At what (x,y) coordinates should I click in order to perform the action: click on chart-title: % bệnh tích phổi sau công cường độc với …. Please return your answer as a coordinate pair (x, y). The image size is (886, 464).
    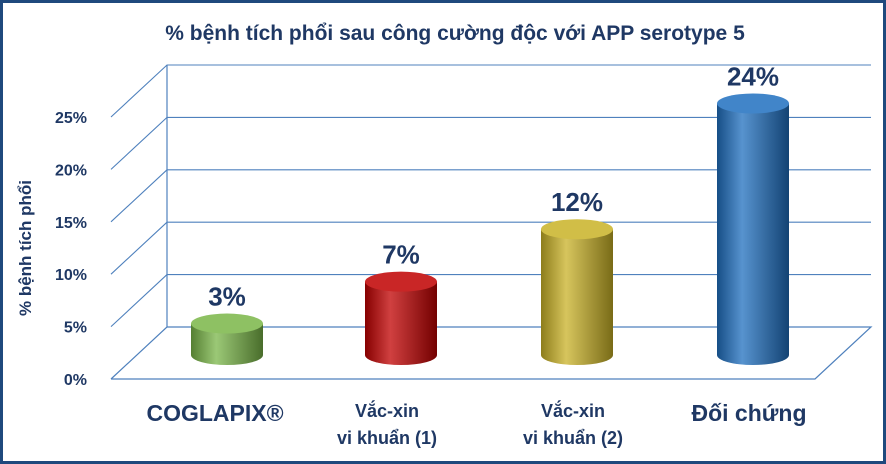
    Looking at the image, I should click on (455, 33).